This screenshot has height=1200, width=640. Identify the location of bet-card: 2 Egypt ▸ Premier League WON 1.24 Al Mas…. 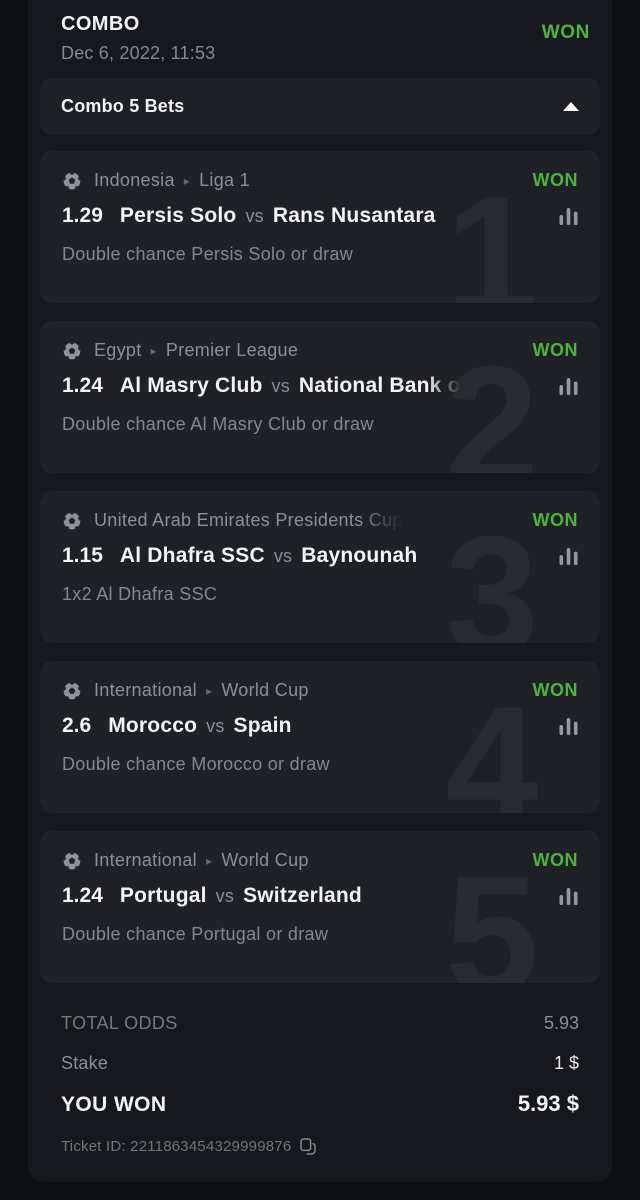
(320, 397).